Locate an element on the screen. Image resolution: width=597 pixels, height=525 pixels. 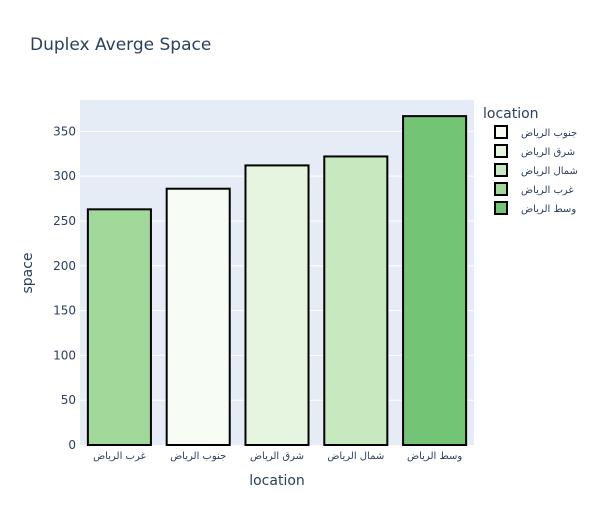
y-tick-label: 300 is located at coordinates (64, 176).